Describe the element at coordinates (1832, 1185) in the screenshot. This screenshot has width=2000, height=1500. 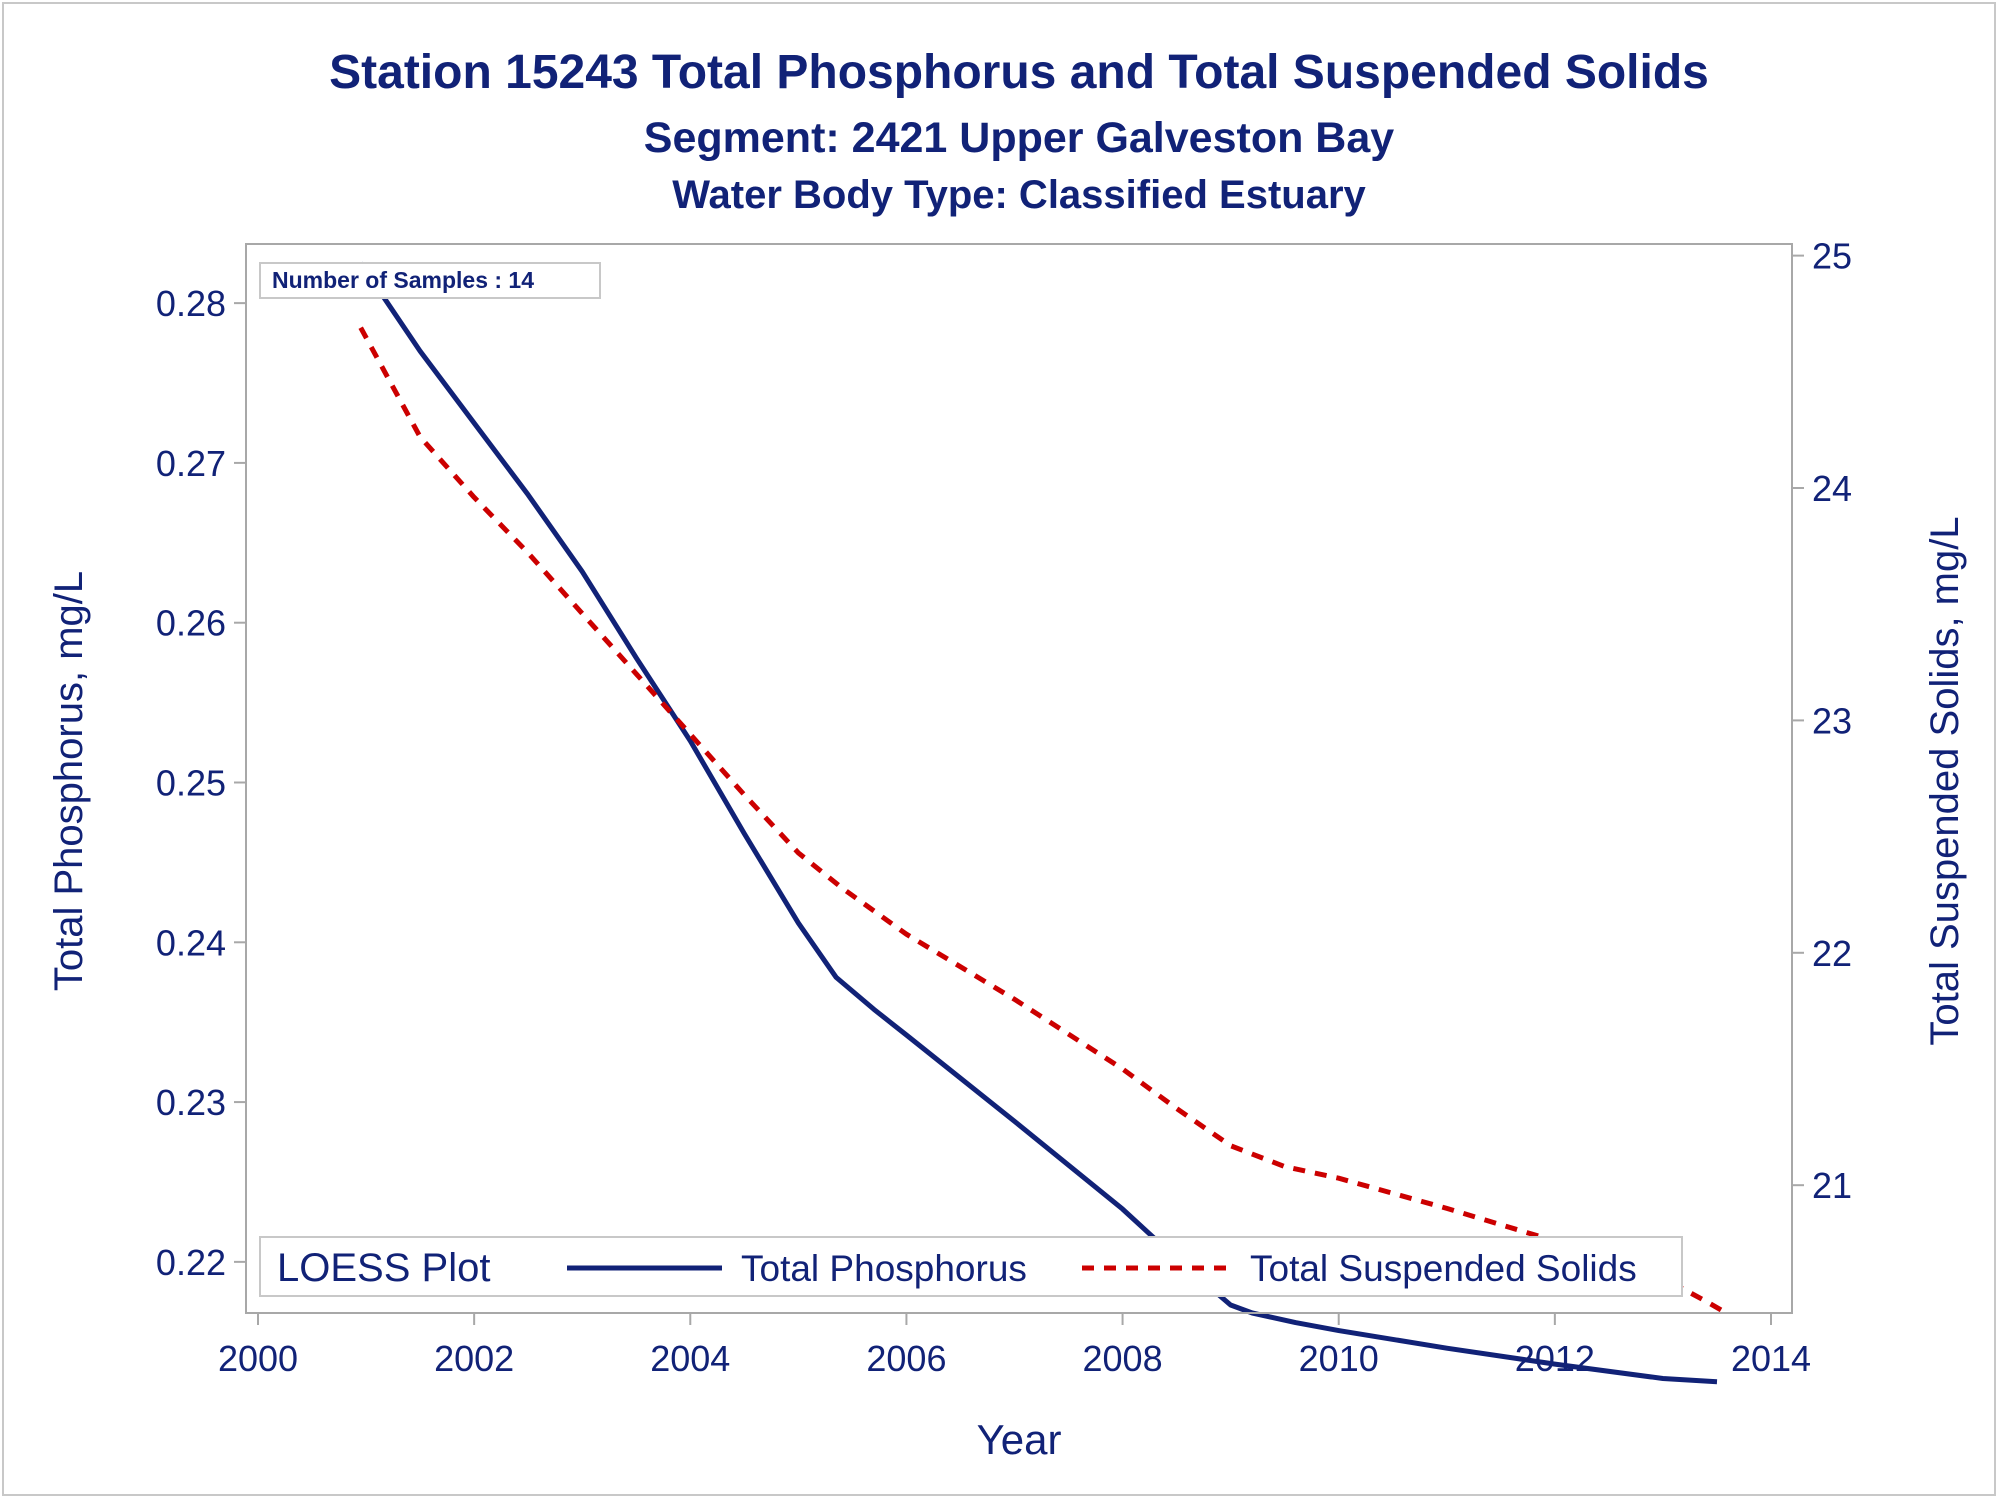
I see `y2-tick-label: 21` at that location.